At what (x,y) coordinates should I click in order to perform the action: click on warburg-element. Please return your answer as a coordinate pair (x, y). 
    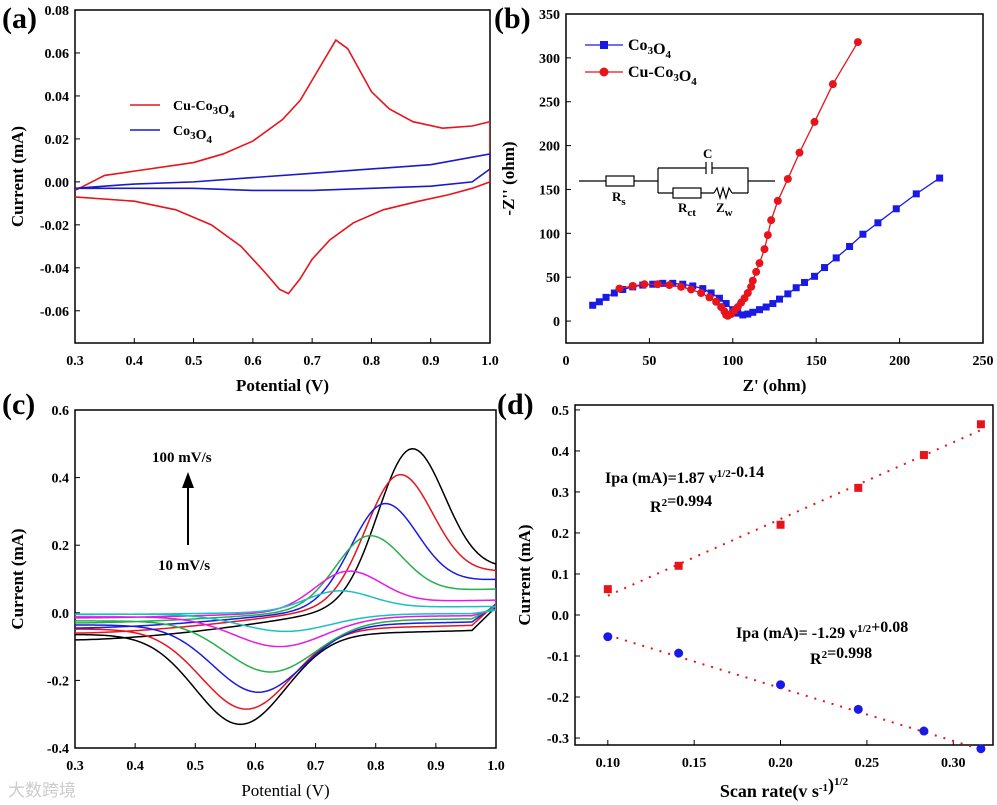
    Looking at the image, I should click on (723, 193).